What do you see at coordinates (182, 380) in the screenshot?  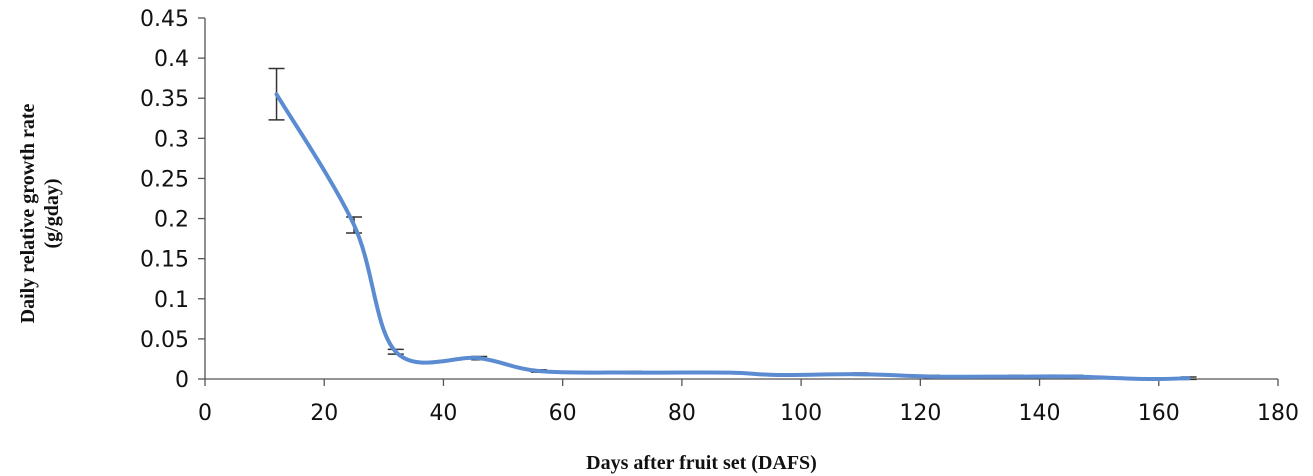 I see `y-tick-label: 0` at bounding box center [182, 380].